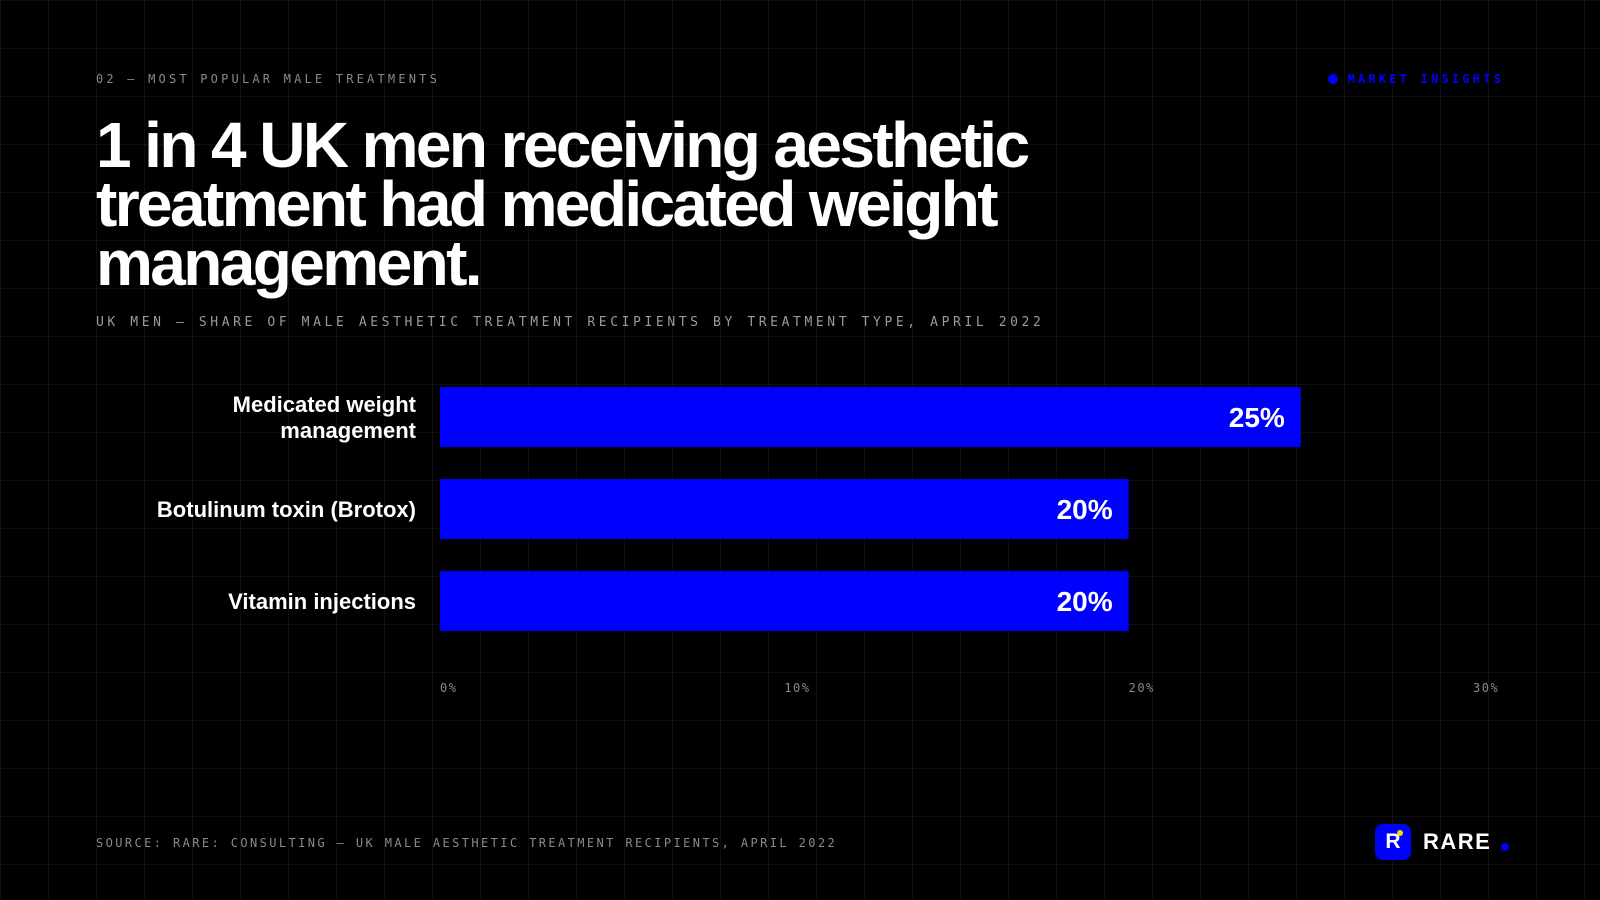 This screenshot has width=1600, height=900. What do you see at coordinates (1142, 688) in the screenshot?
I see `x-tick-label-2: 20%` at bounding box center [1142, 688].